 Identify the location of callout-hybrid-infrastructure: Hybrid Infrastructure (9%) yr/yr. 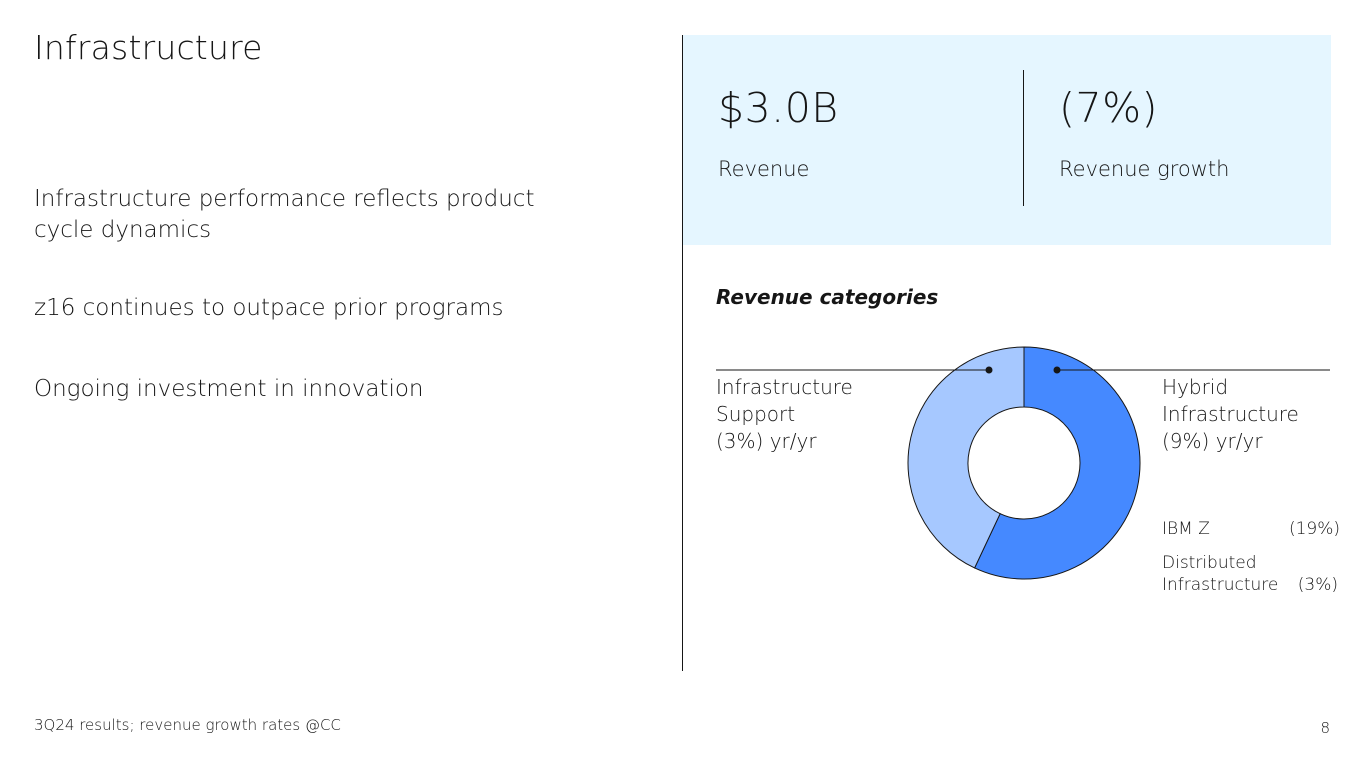
(1230, 414).